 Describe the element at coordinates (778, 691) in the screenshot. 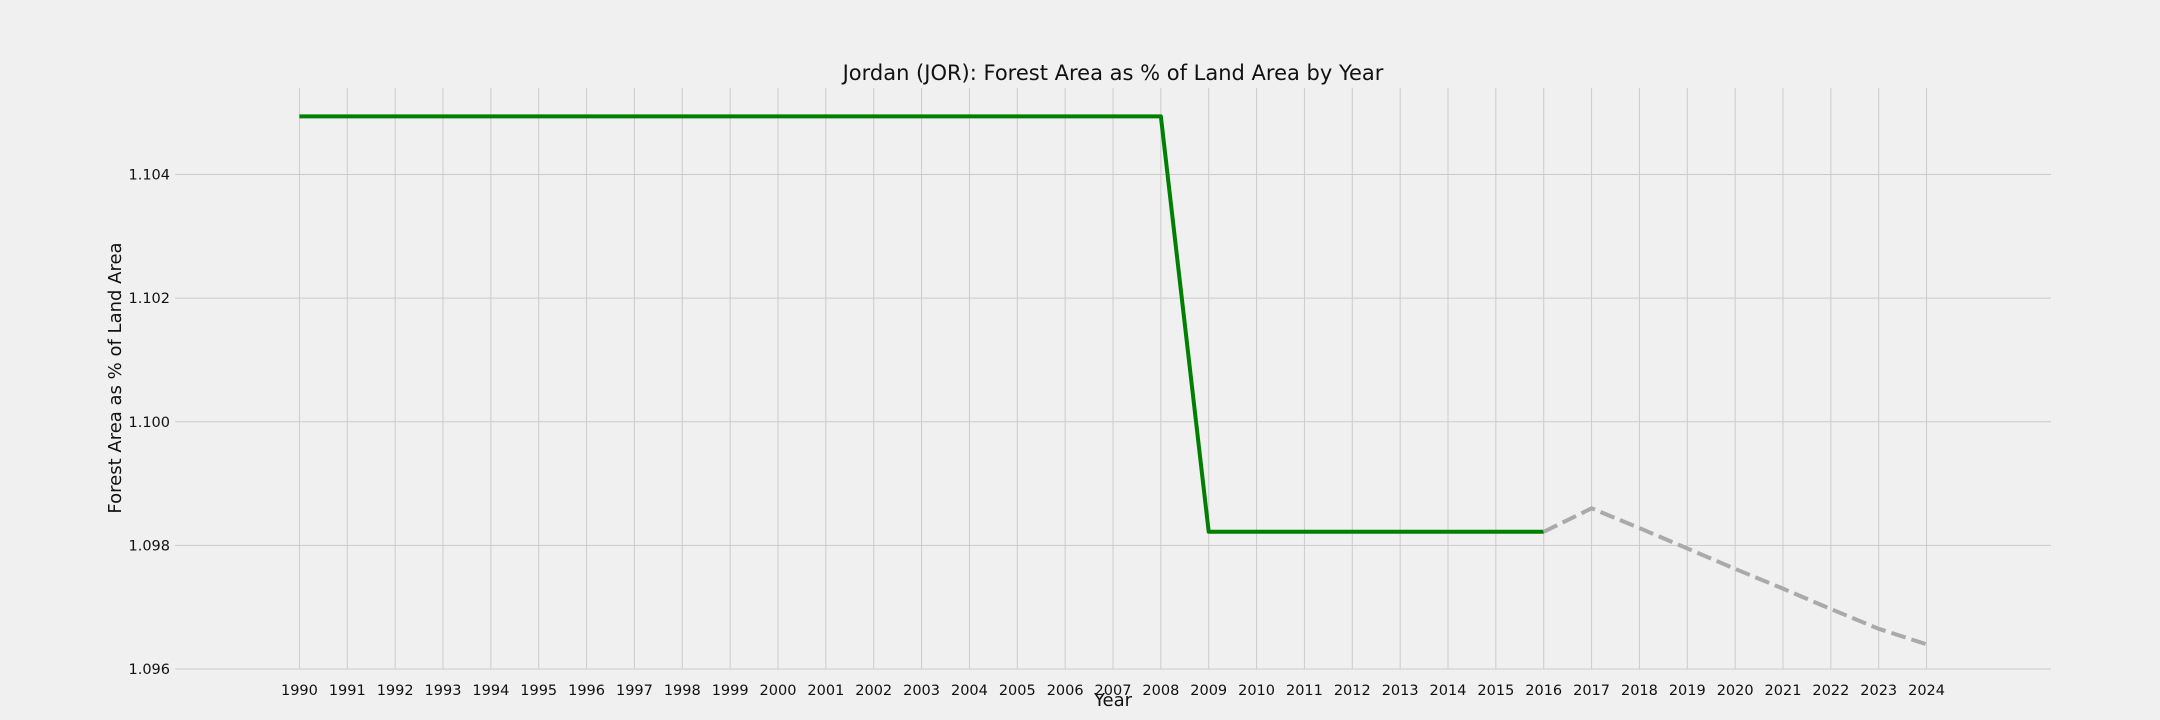

I see `x-tick-label: 2000` at that location.